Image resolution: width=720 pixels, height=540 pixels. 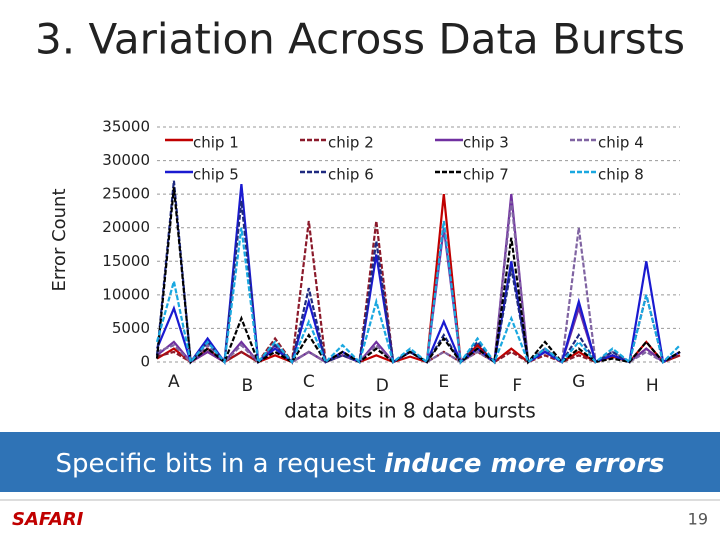 What do you see at coordinates (126, 194) in the screenshot?
I see `y-tick-label: 25000` at bounding box center [126, 194].